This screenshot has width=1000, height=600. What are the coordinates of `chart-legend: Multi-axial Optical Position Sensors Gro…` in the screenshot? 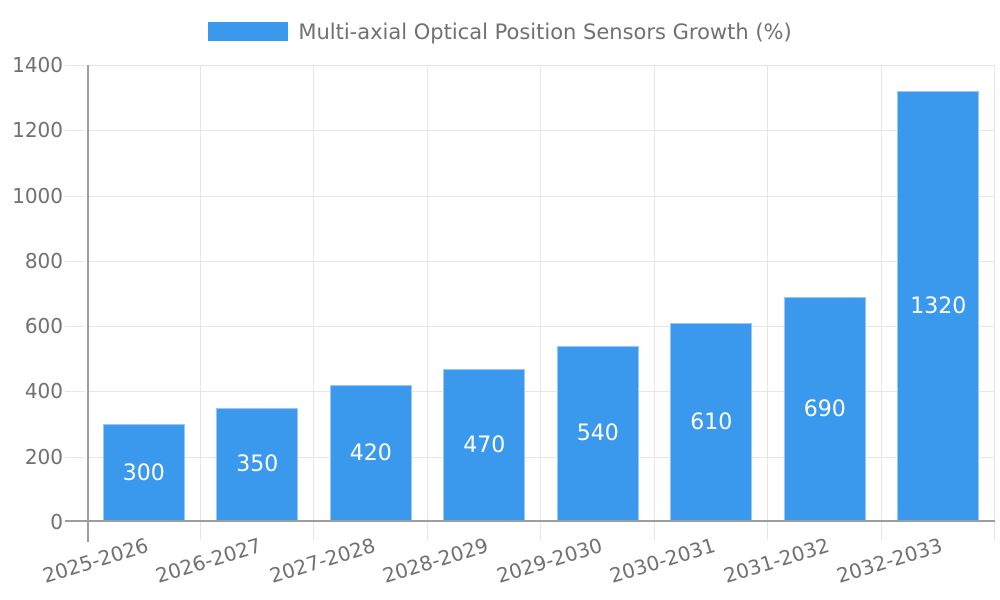 It's located at (500, 31).